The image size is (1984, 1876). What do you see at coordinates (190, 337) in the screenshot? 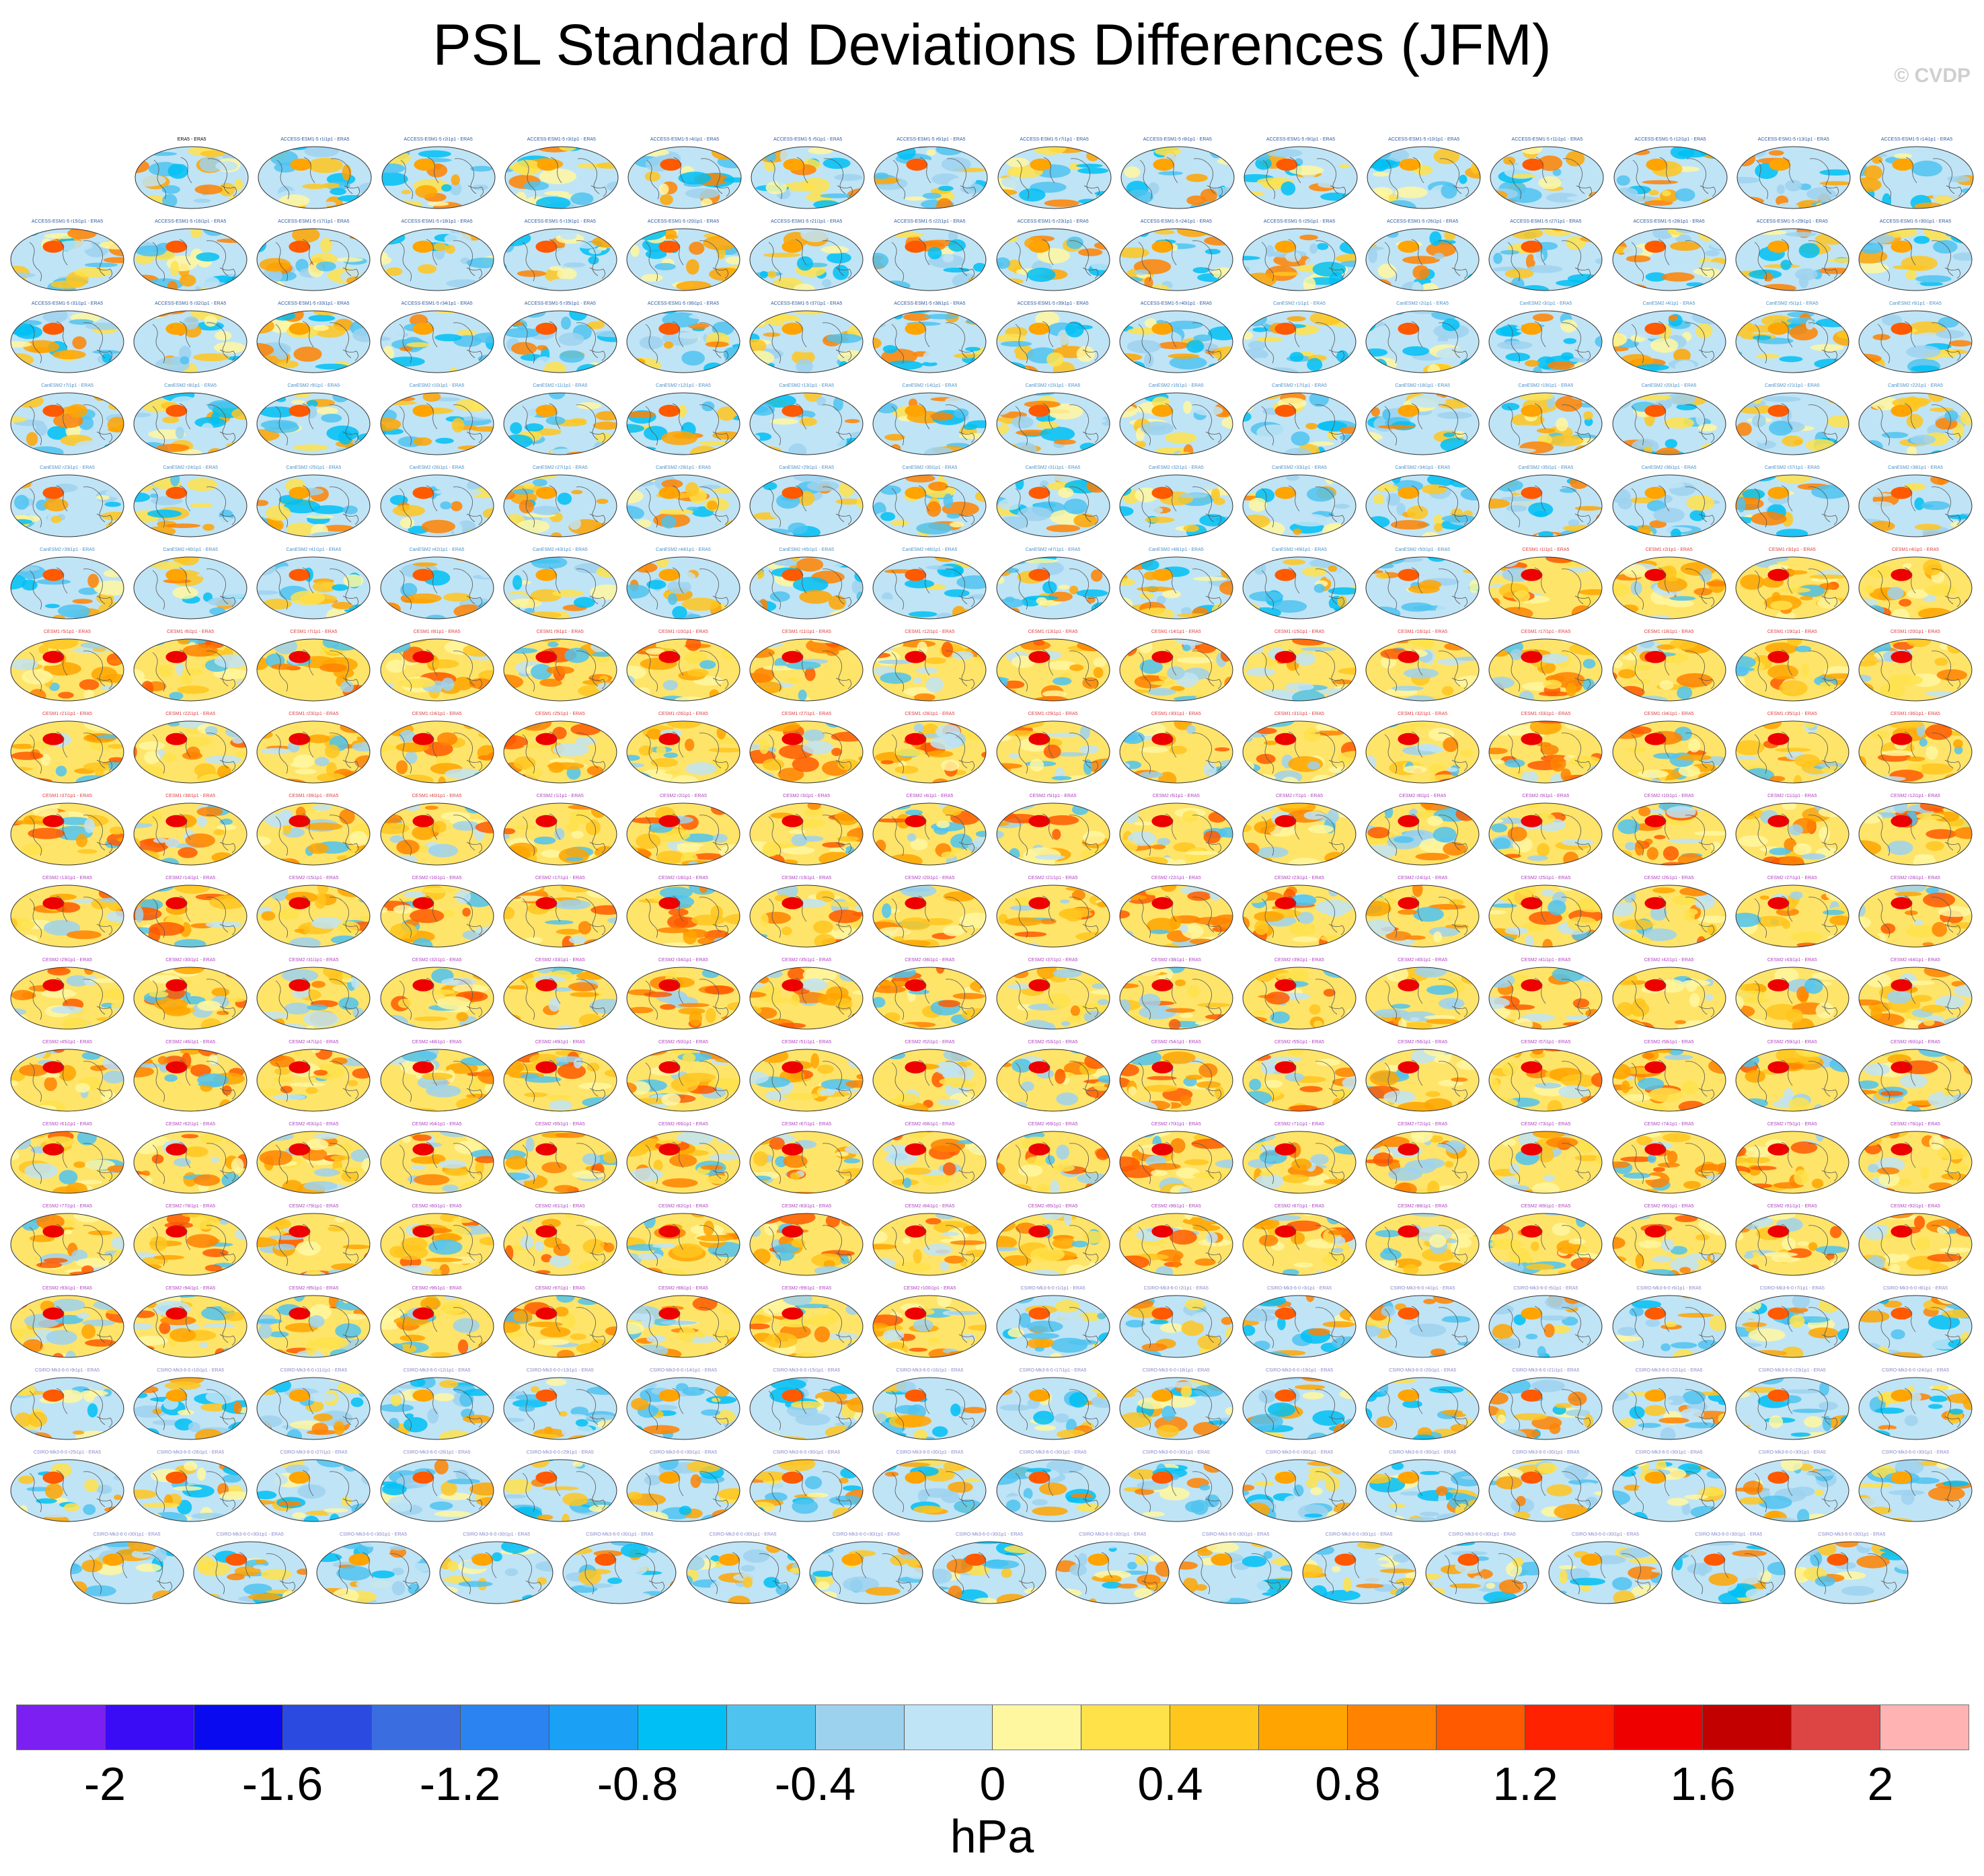
I see `map-panel: ACCESS-ESM1-5 r32i1p1 - ERA5` at bounding box center [190, 337].